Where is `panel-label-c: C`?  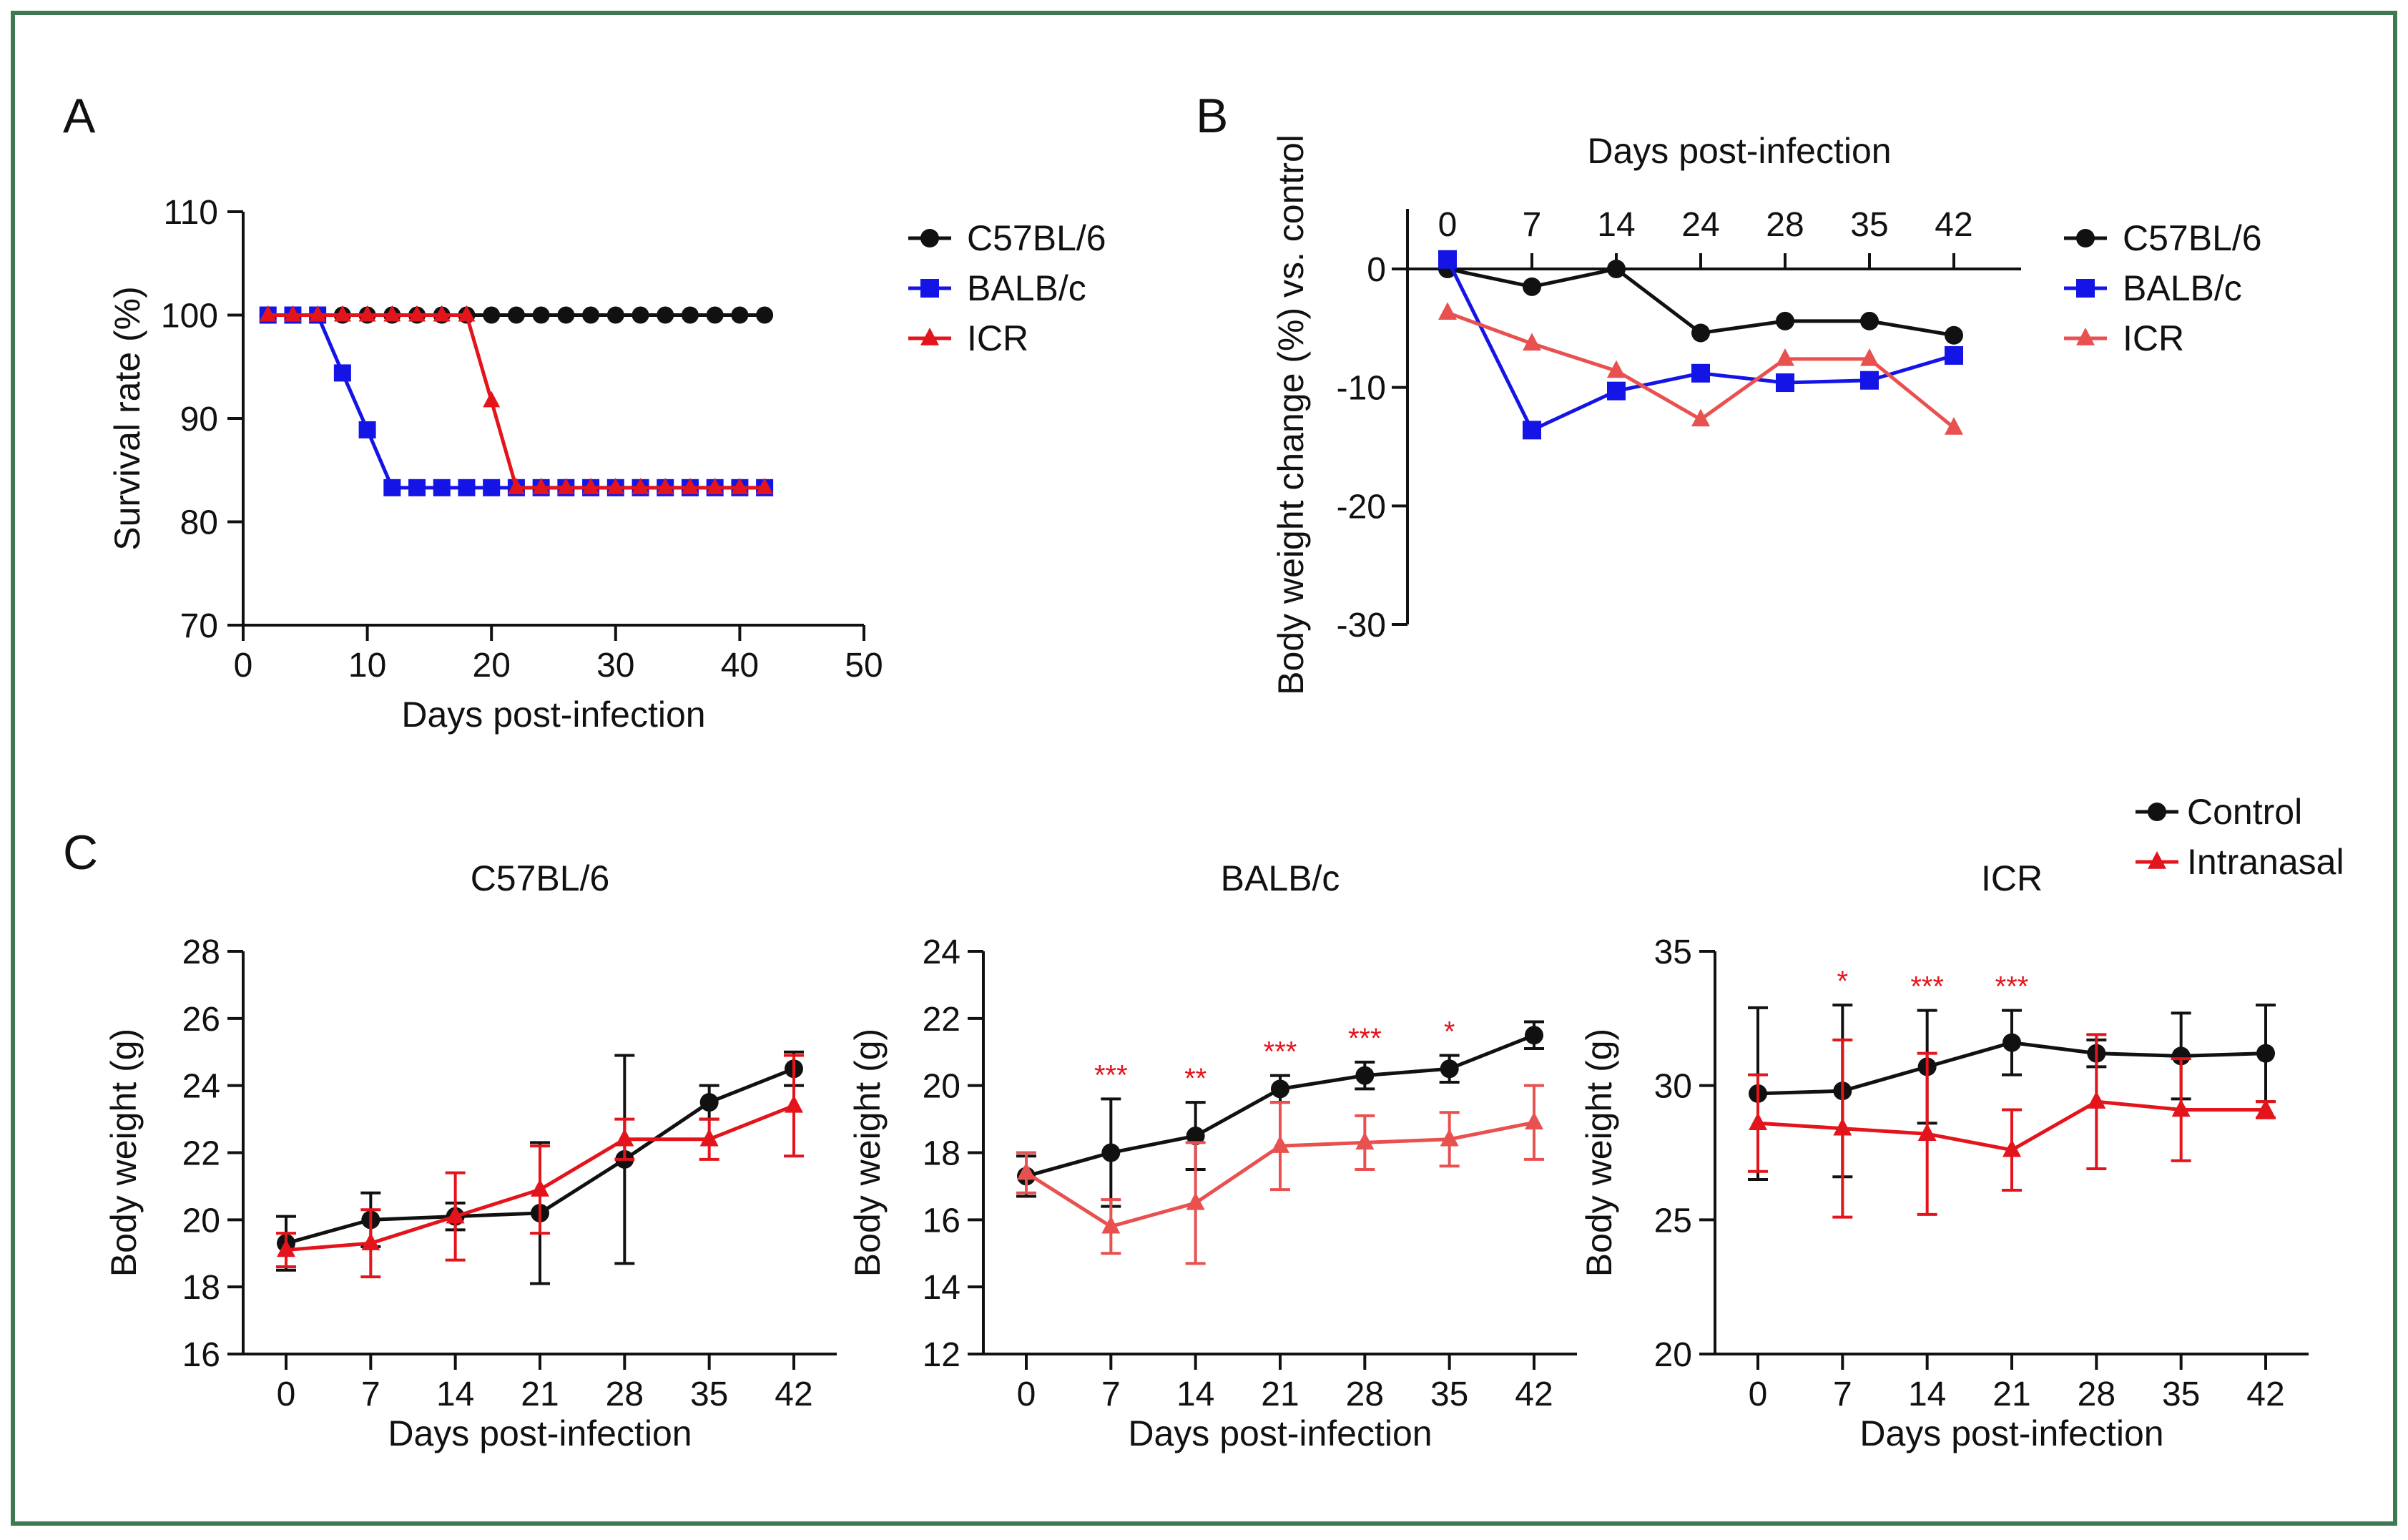 panel-label-c: C is located at coordinates (80, 852).